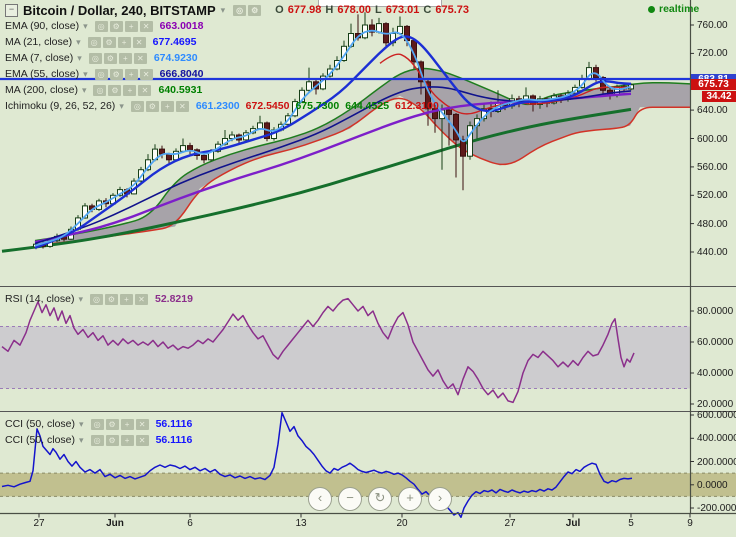  What do you see at coordinates (716, 439) in the screenshot?
I see `cci-axis-label: 400.0000` at bounding box center [716, 439].